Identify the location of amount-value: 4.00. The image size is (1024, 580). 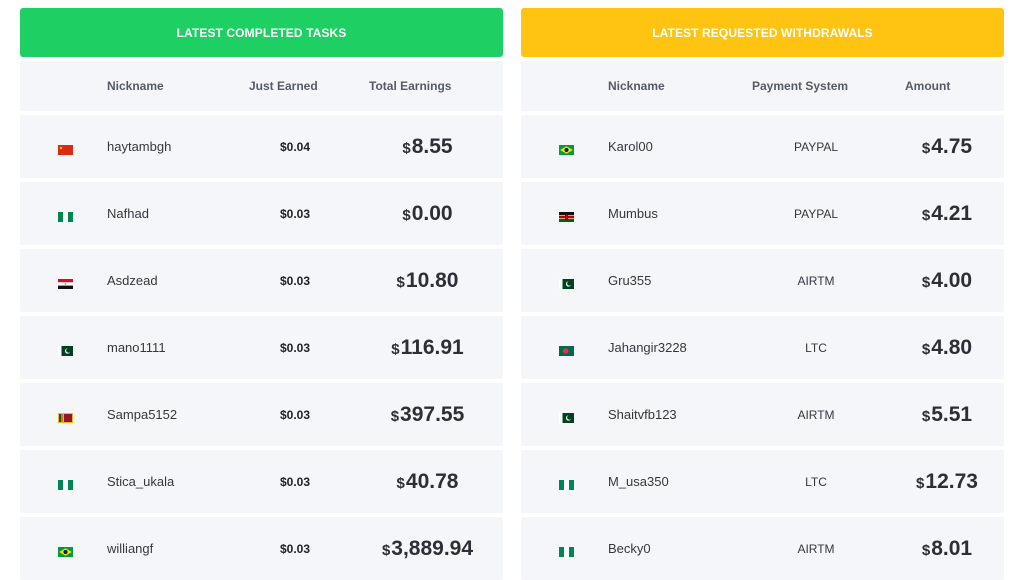
(952, 280).